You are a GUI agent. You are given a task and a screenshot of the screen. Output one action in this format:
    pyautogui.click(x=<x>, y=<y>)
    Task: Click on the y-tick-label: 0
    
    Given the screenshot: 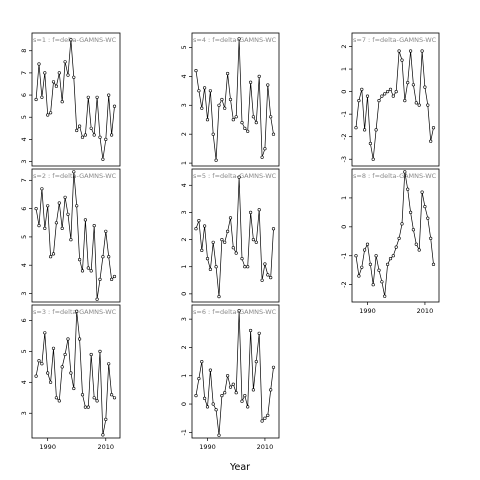 What is the action you would take?
    pyautogui.click(x=184, y=404)
    